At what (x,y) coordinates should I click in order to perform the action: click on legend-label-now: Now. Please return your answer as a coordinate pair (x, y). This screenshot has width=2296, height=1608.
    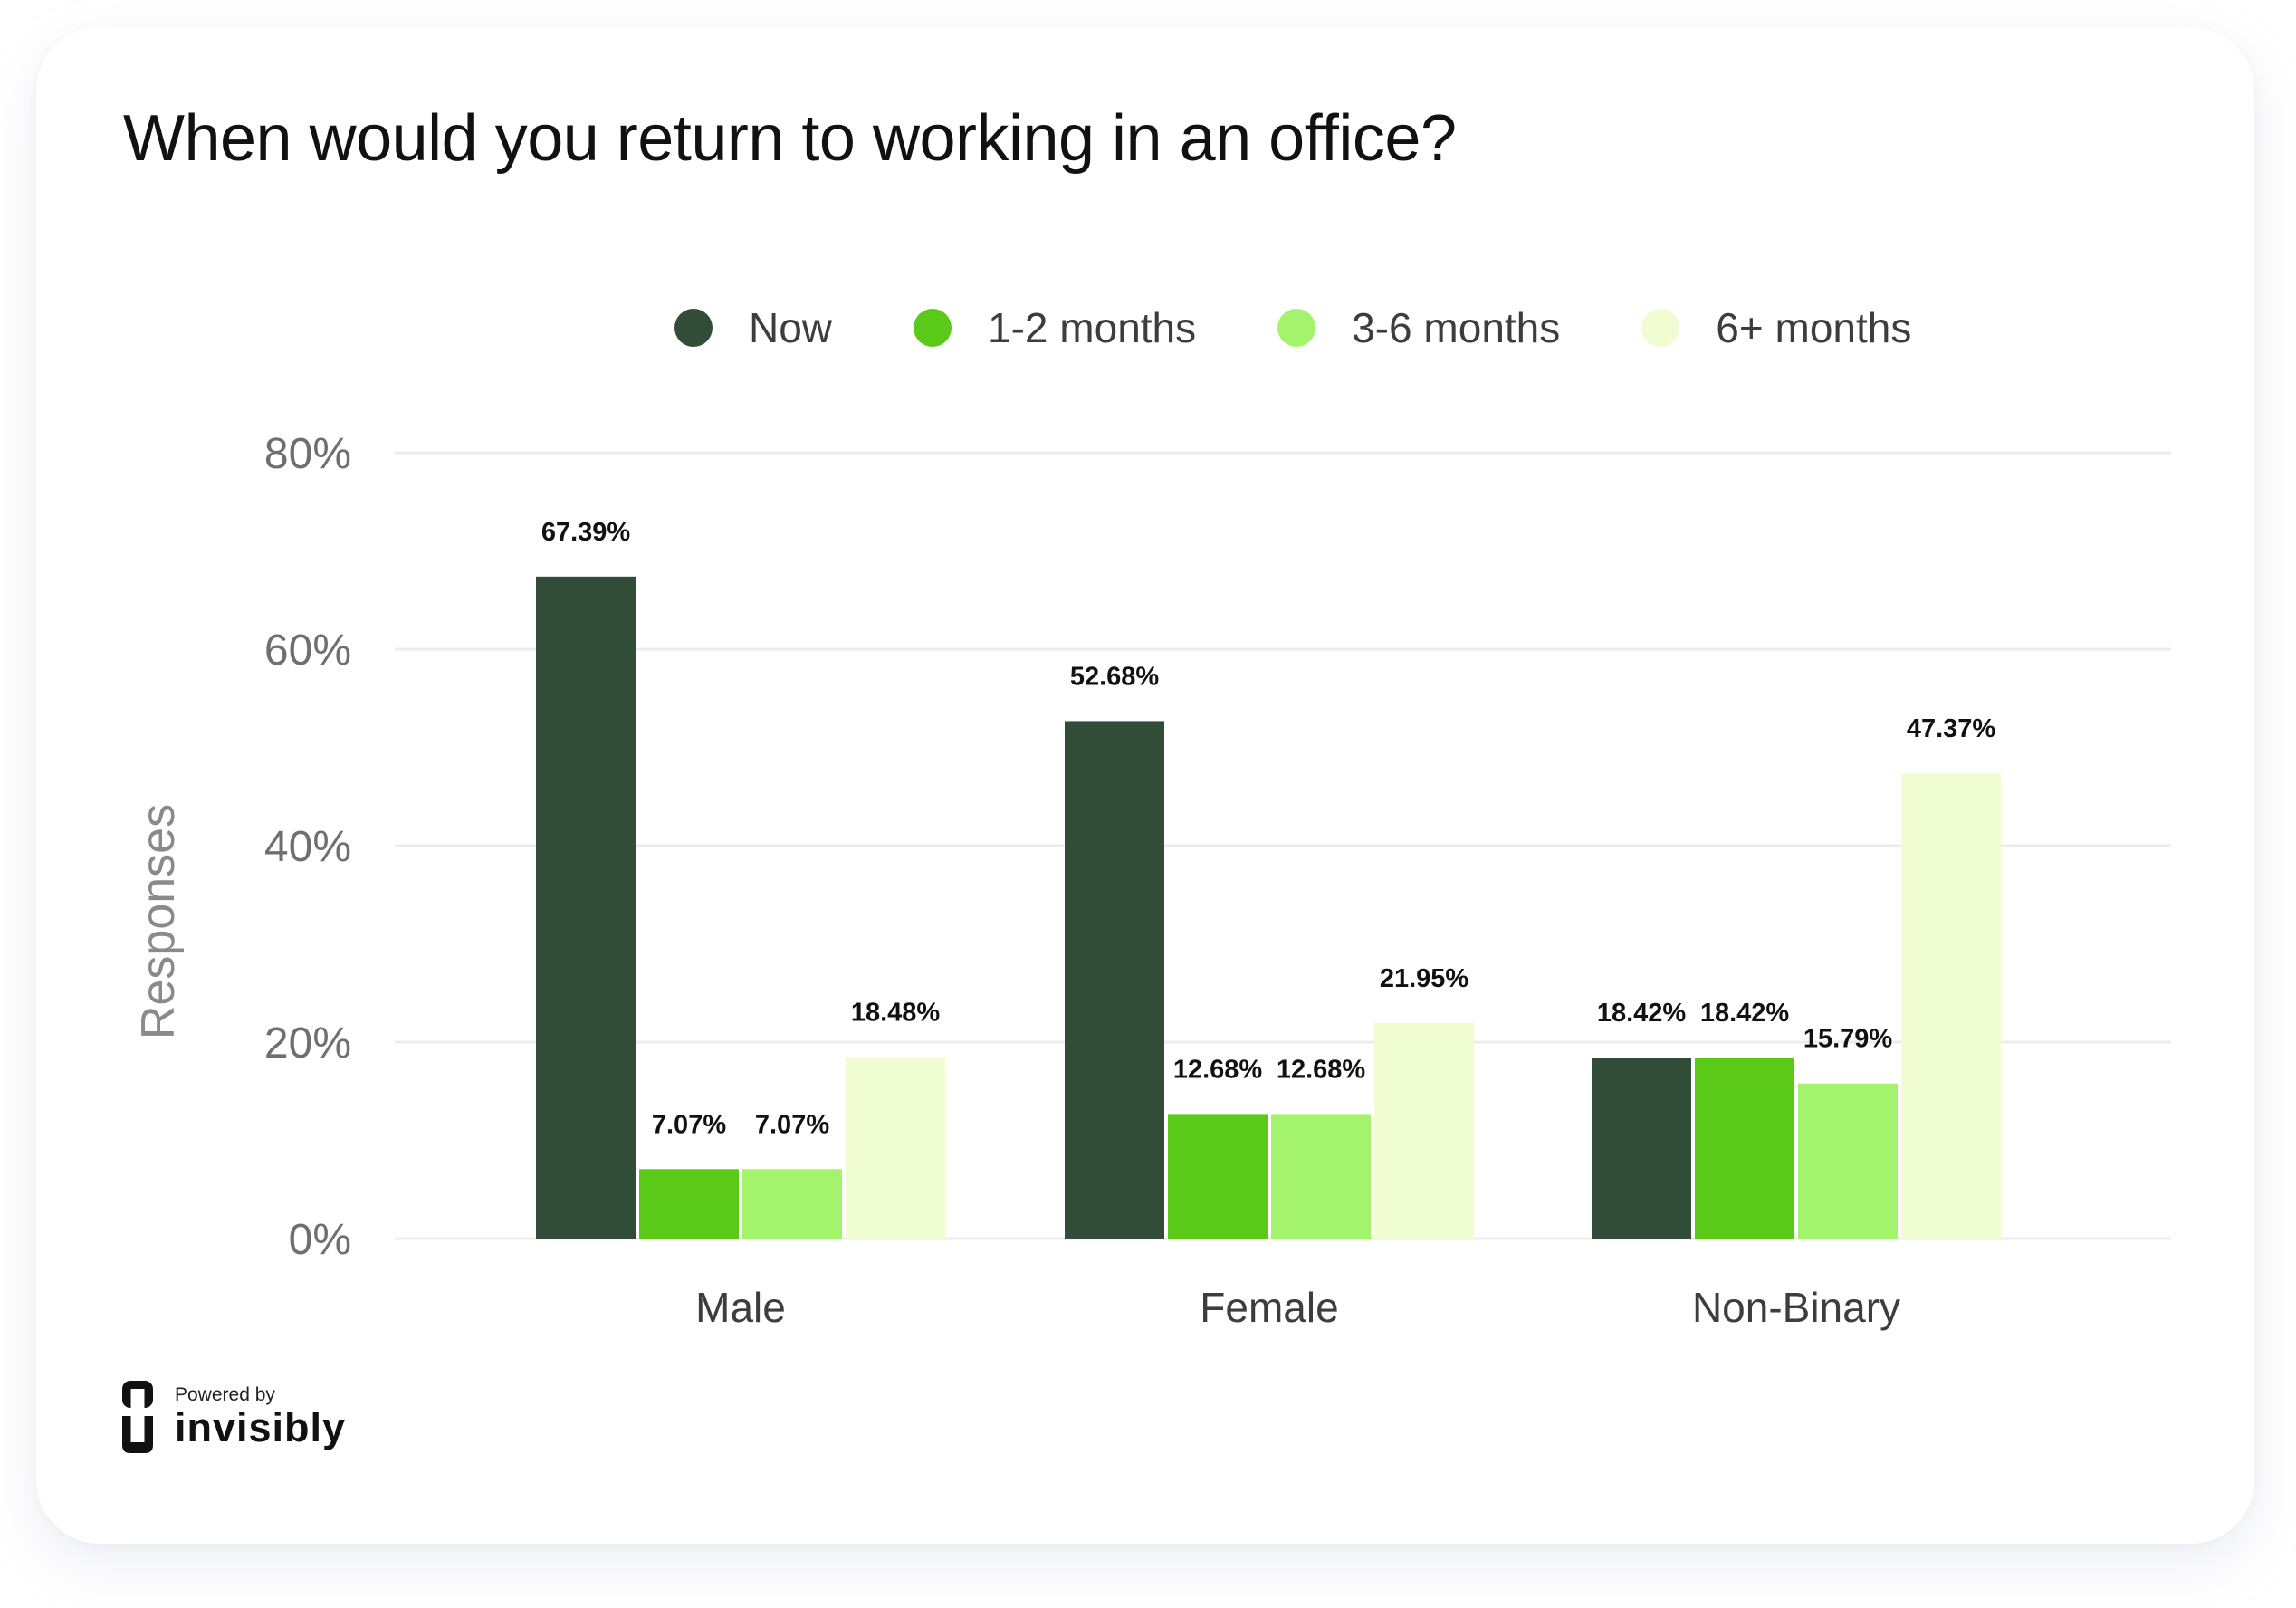
    Looking at the image, I should click on (791, 327).